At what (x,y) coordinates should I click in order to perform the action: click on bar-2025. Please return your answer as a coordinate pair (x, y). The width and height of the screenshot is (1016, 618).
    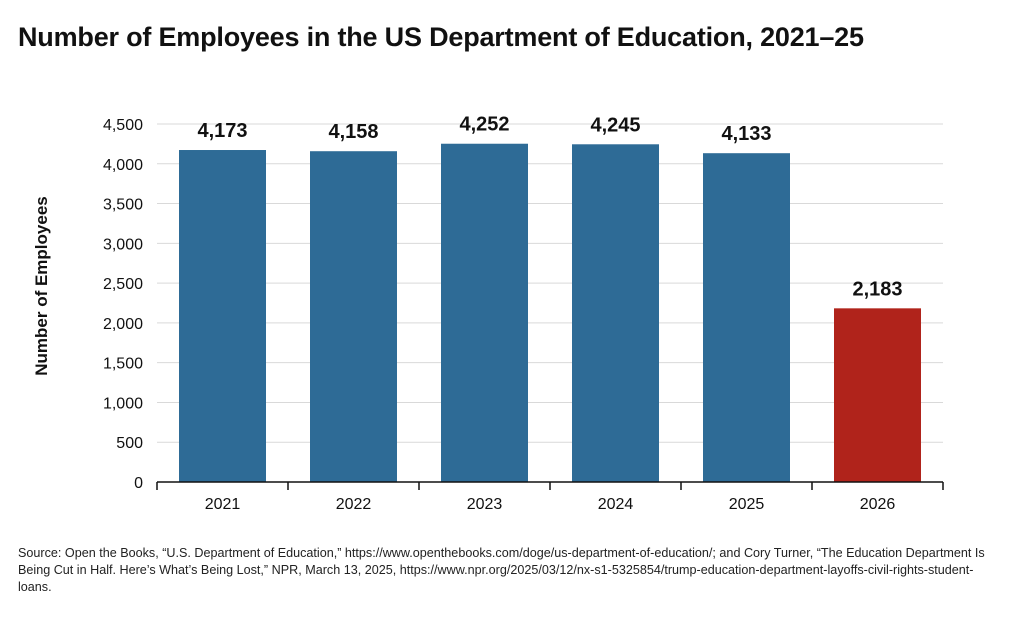
    Looking at the image, I should click on (746, 317).